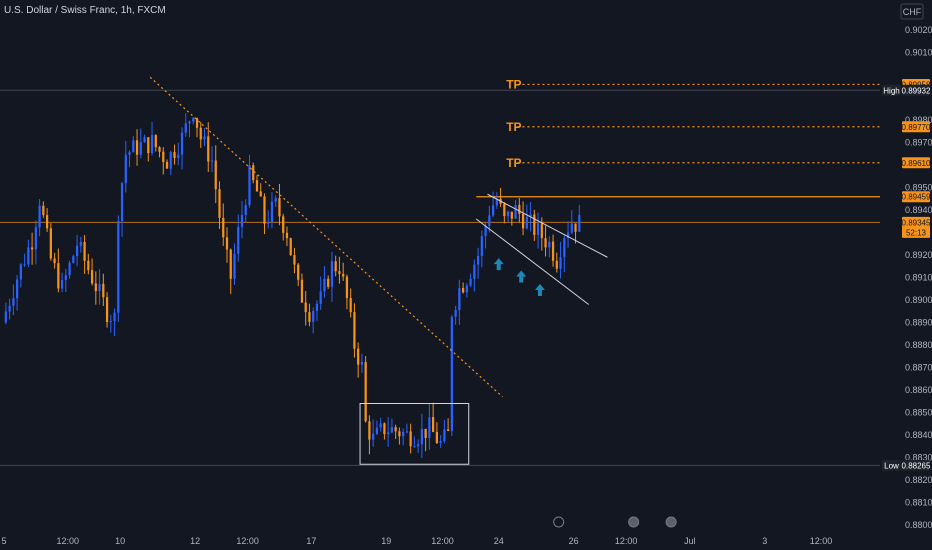  Describe the element at coordinates (85, 10) in the screenshot. I see `symbol-title: U.S. Dollar / Swiss Franc, 1h, FXCM` at that location.